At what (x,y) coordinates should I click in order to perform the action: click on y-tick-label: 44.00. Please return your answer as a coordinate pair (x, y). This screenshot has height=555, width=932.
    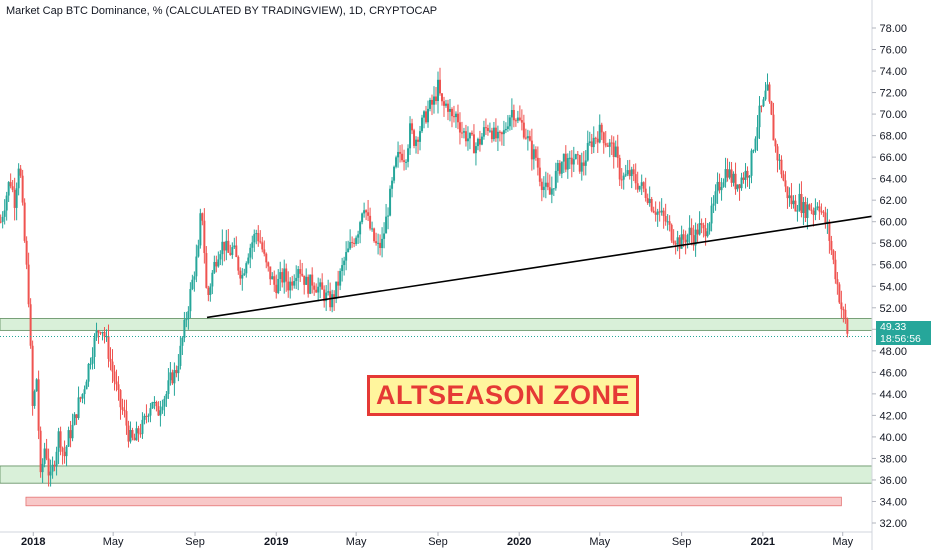
    Looking at the image, I should click on (893, 395).